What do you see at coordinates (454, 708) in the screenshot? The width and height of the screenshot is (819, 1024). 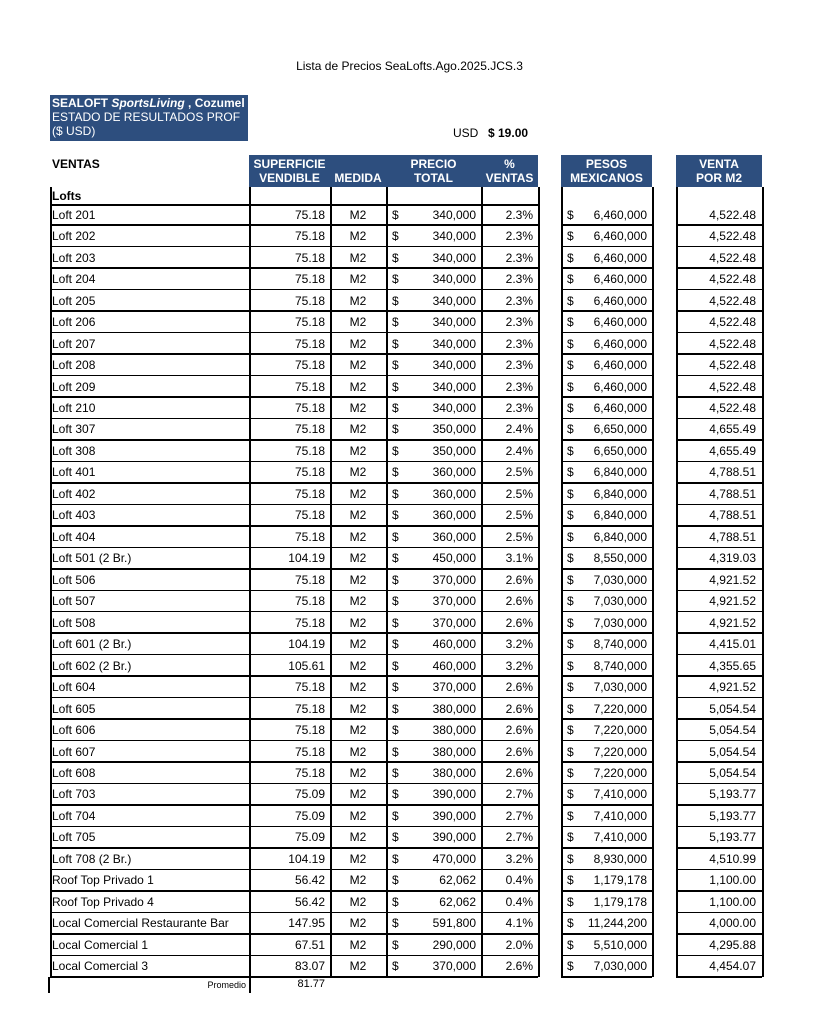 I see `price: 380,000` at bounding box center [454, 708].